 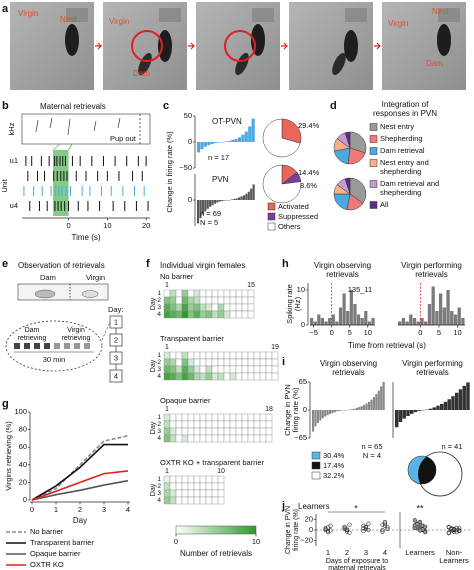 What do you see at coordinates (14, 205) in the screenshot?
I see `label: u4` at bounding box center [14, 205].